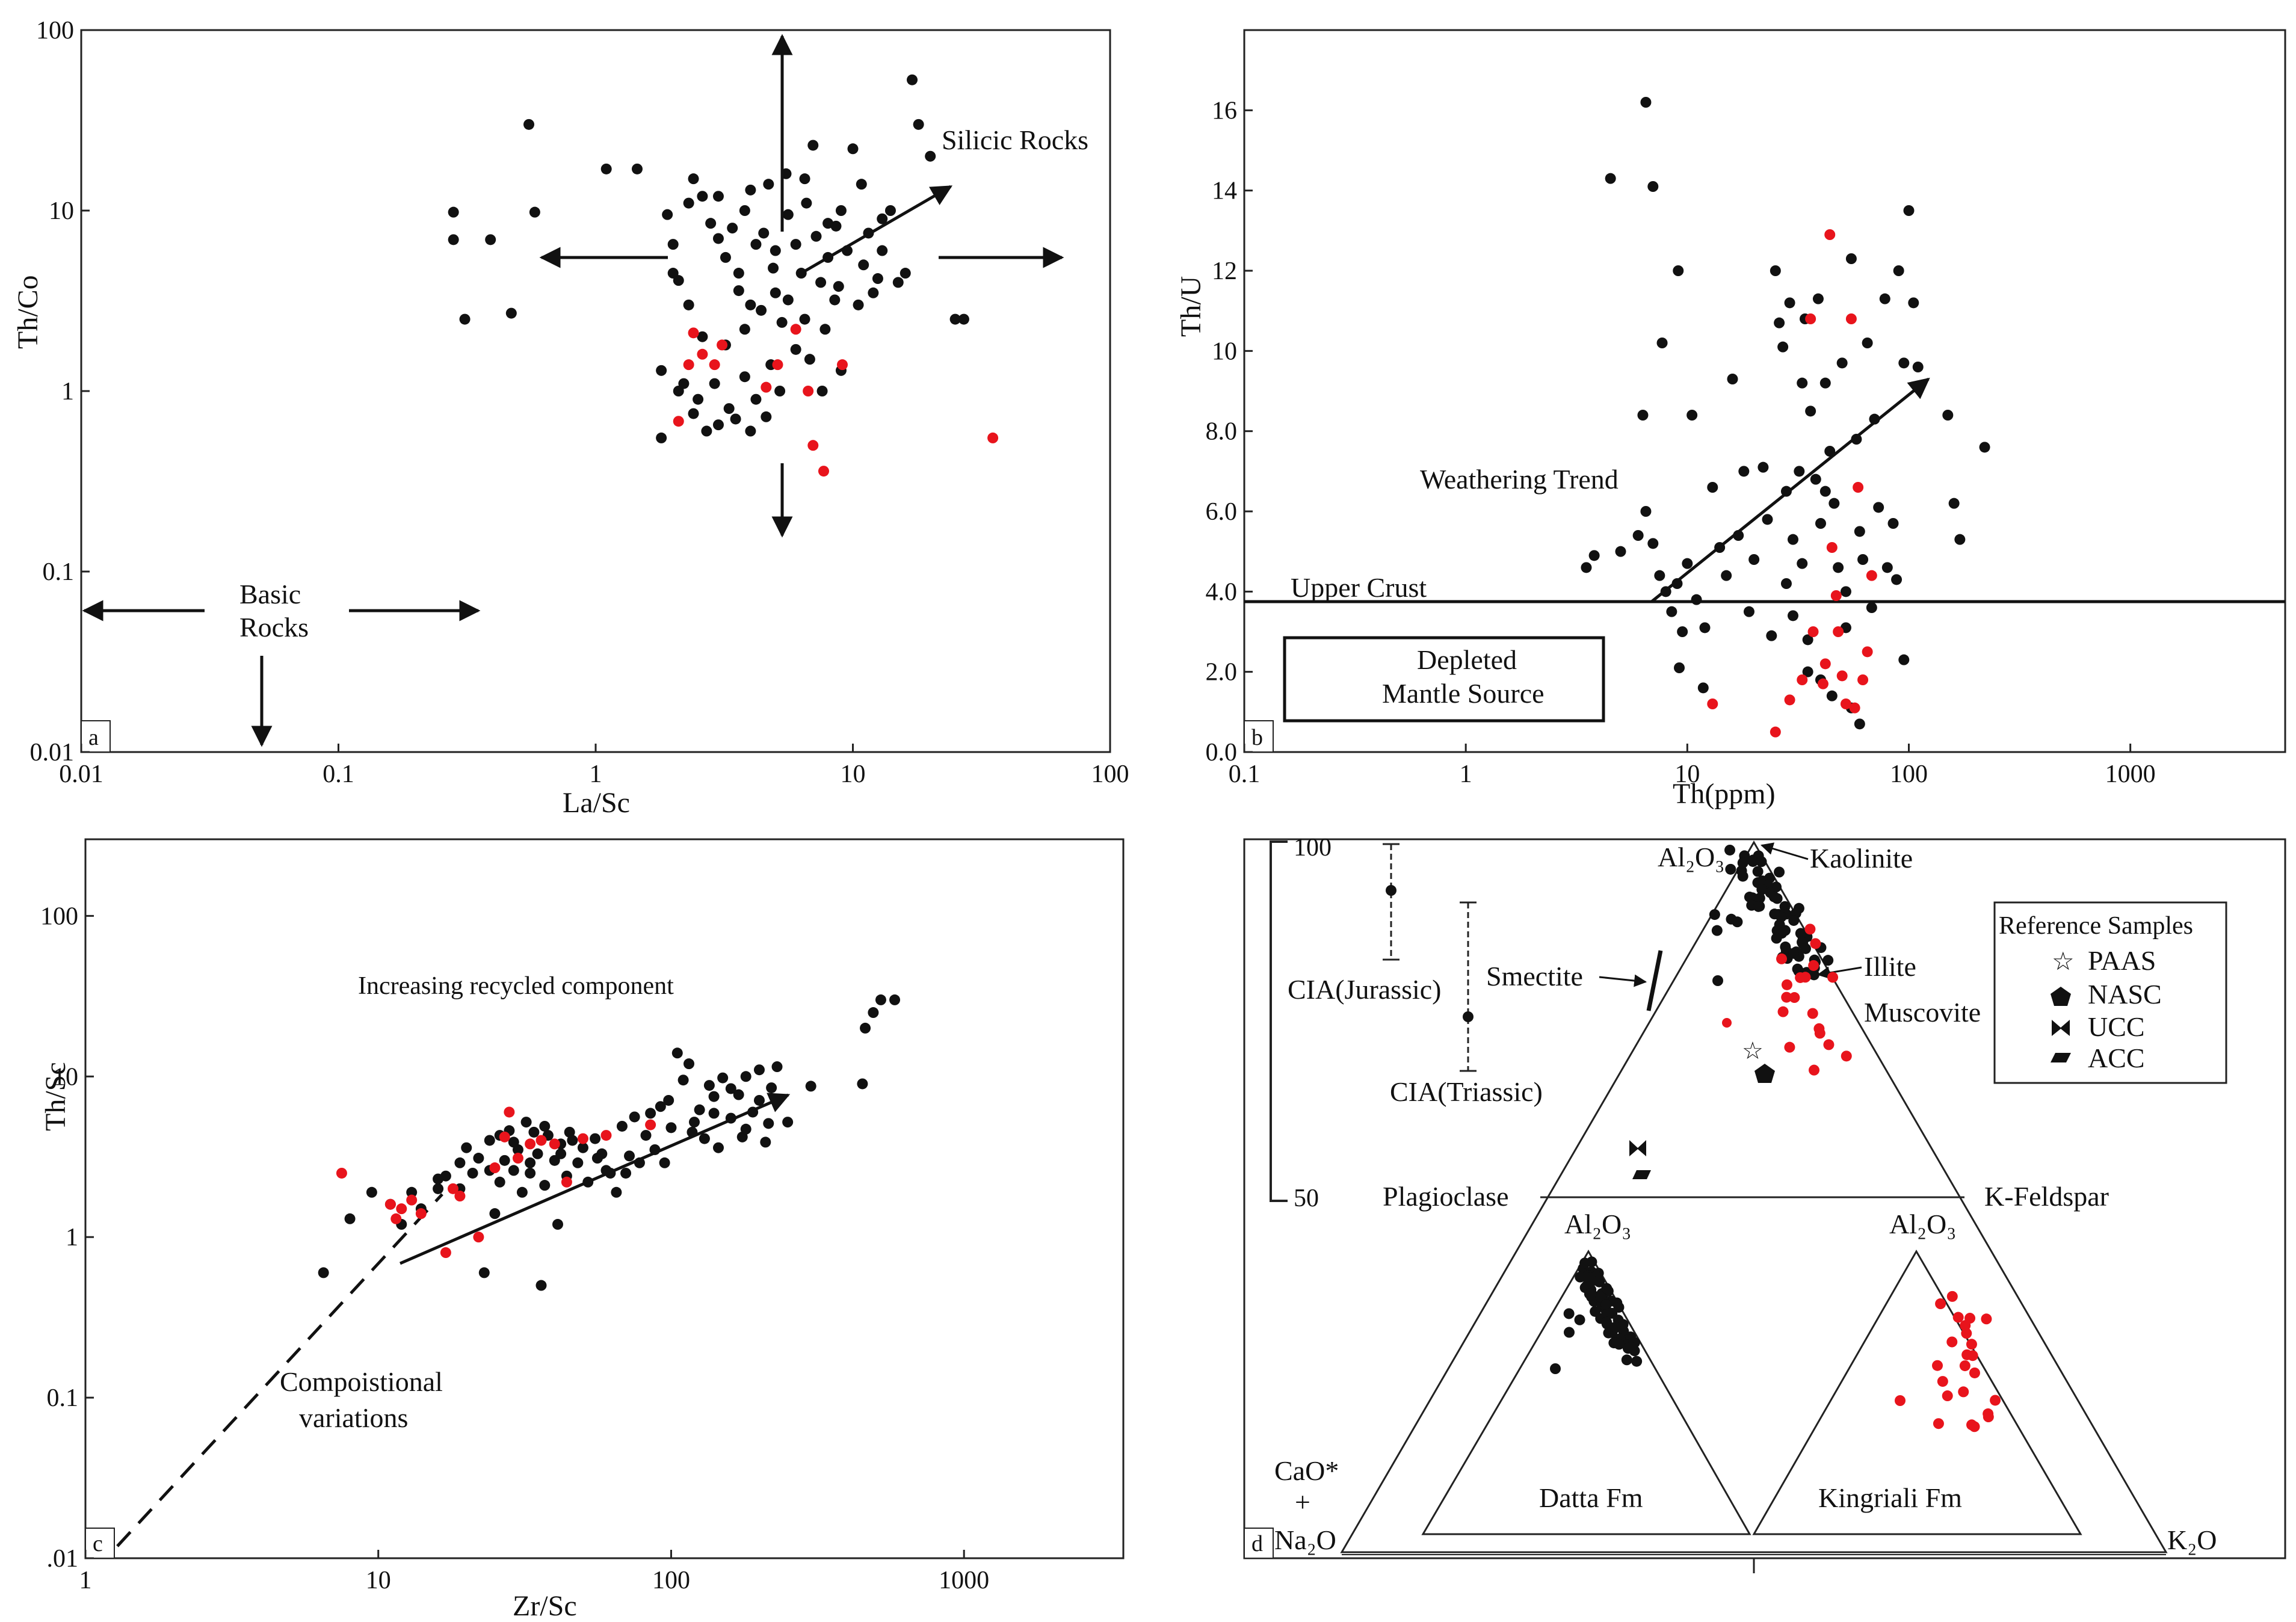 The height and width of the screenshot is (1622, 2296). I want to click on nasc-marker-icon, so click(1765, 1073).